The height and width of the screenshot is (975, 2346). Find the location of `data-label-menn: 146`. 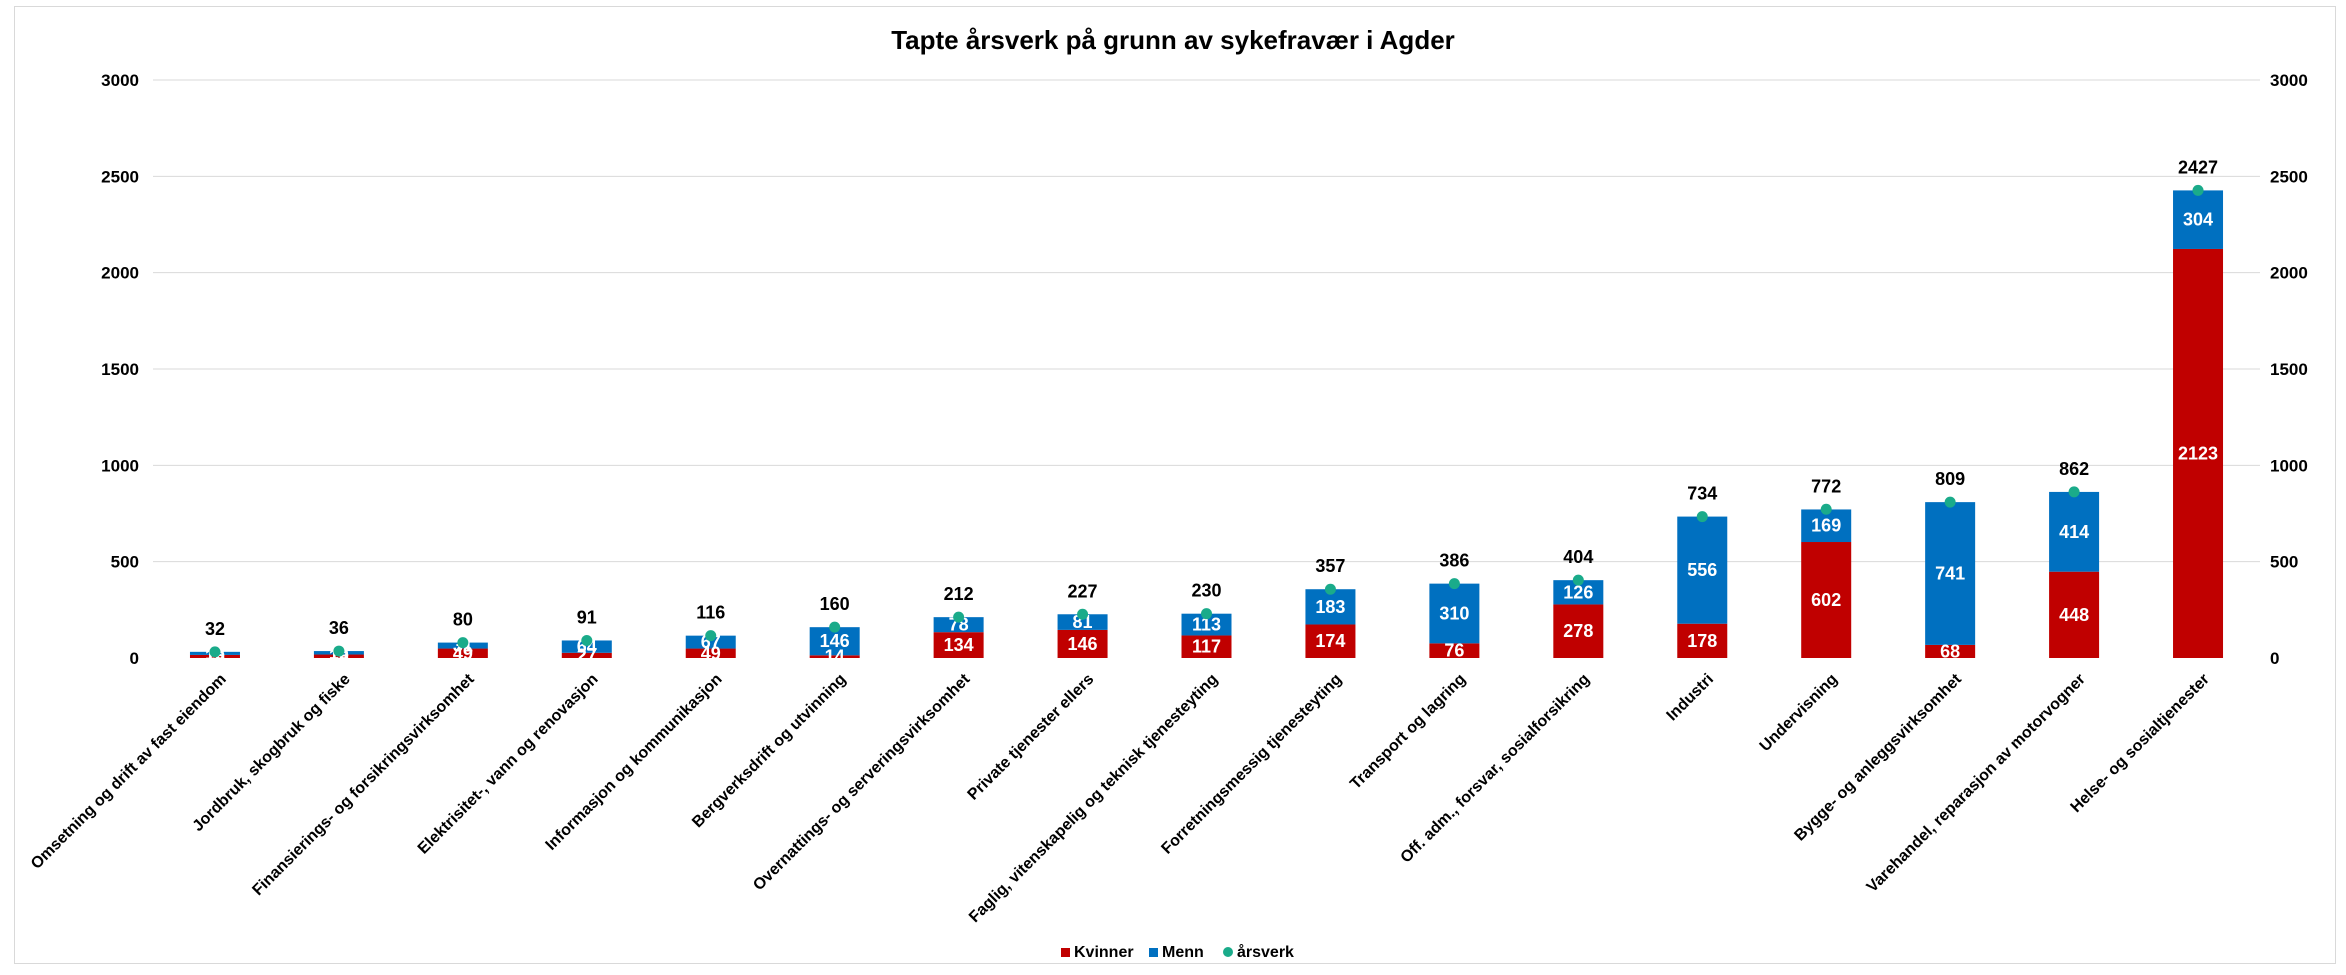

data-label-menn: 146 is located at coordinates (835, 641).